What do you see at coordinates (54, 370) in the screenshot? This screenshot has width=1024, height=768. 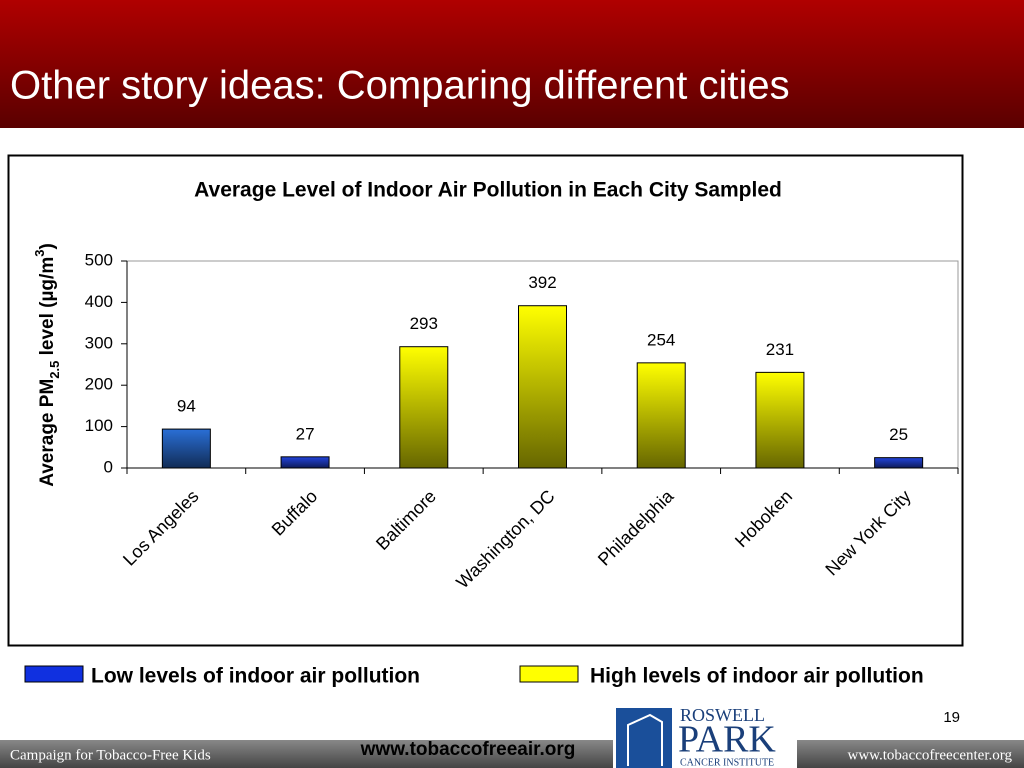 I see `y-axis-label-part: 2.5` at bounding box center [54, 370].